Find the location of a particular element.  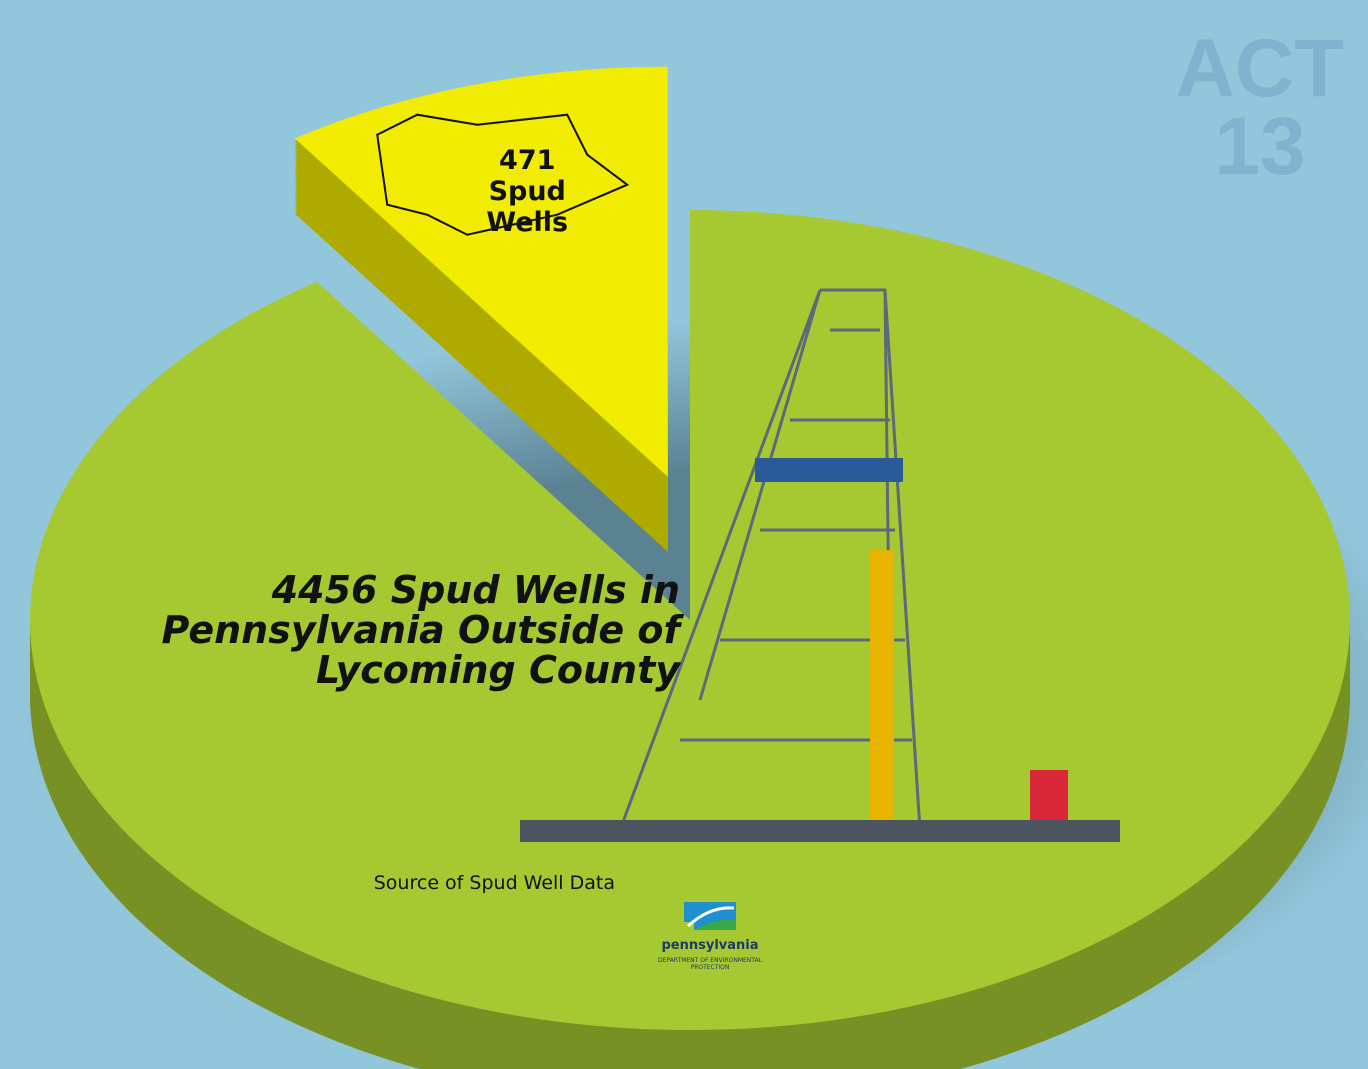

badge: ACT 13 is located at coordinates (1260, 107).